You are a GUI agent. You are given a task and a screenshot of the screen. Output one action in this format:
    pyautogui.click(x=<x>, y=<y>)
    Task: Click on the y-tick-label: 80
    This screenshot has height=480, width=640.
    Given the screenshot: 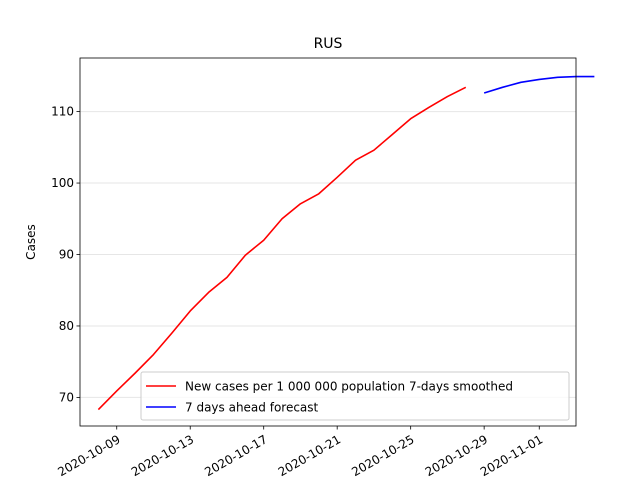 What is the action you would take?
    pyautogui.click(x=66, y=326)
    